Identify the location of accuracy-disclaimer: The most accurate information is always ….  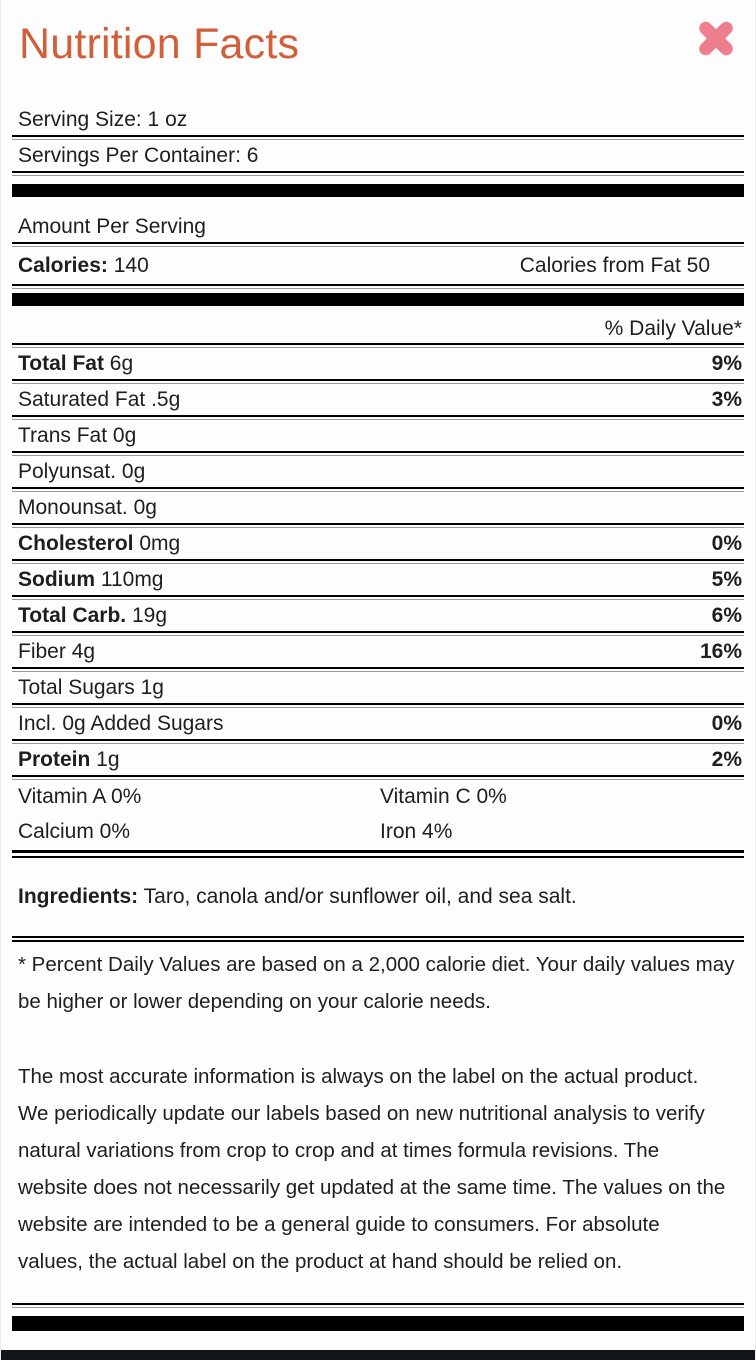
(372, 1169).